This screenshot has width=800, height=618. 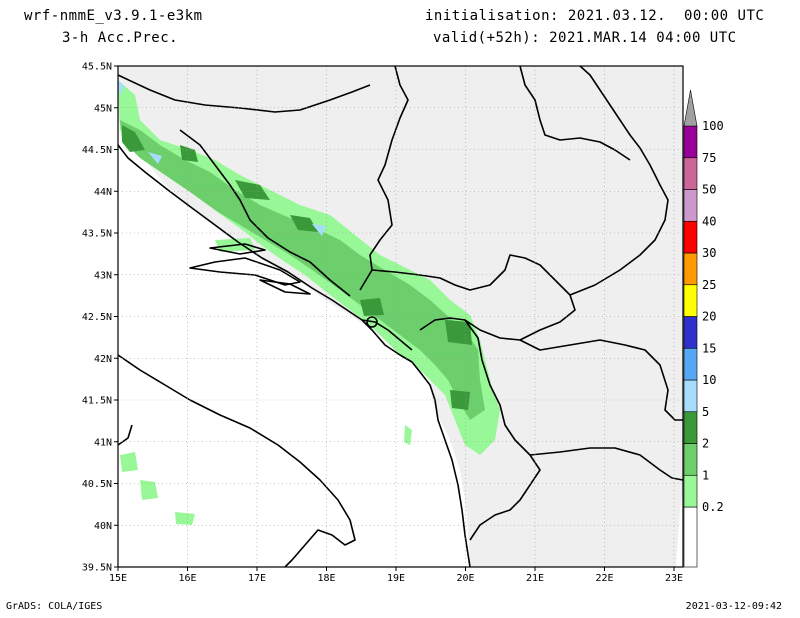 I want to click on lat-tick-label: 42N, so click(x=103, y=359).